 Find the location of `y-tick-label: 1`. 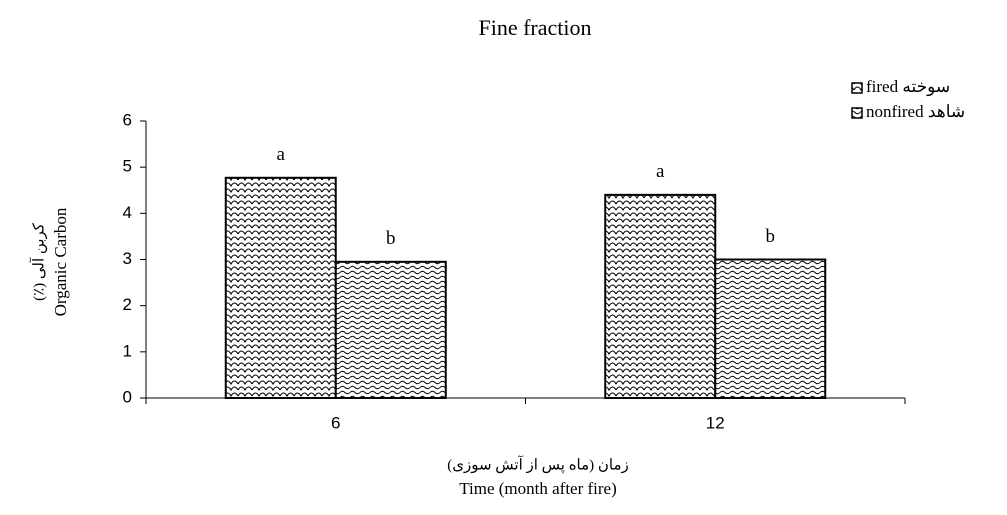

y-tick-label: 1 is located at coordinates (127, 350).